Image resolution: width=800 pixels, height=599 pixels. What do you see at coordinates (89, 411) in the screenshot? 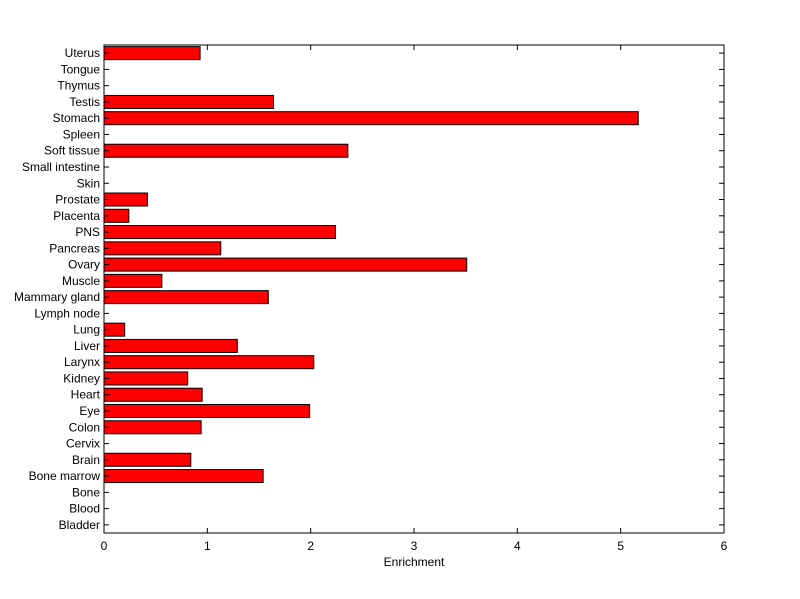
I see `y-tick-label: Eye` at bounding box center [89, 411].